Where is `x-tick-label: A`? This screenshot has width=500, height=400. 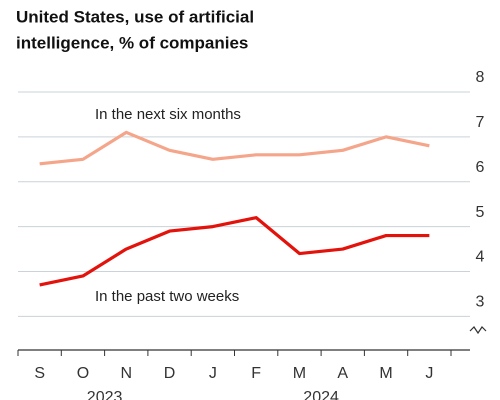 x-tick-label: A is located at coordinates (342, 373).